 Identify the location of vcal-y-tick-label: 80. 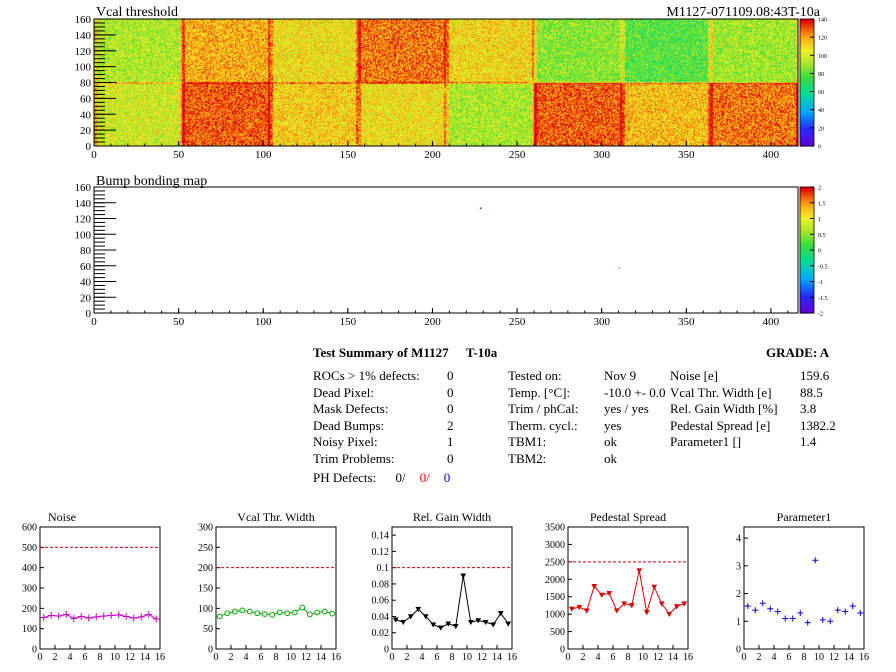
(86, 84).